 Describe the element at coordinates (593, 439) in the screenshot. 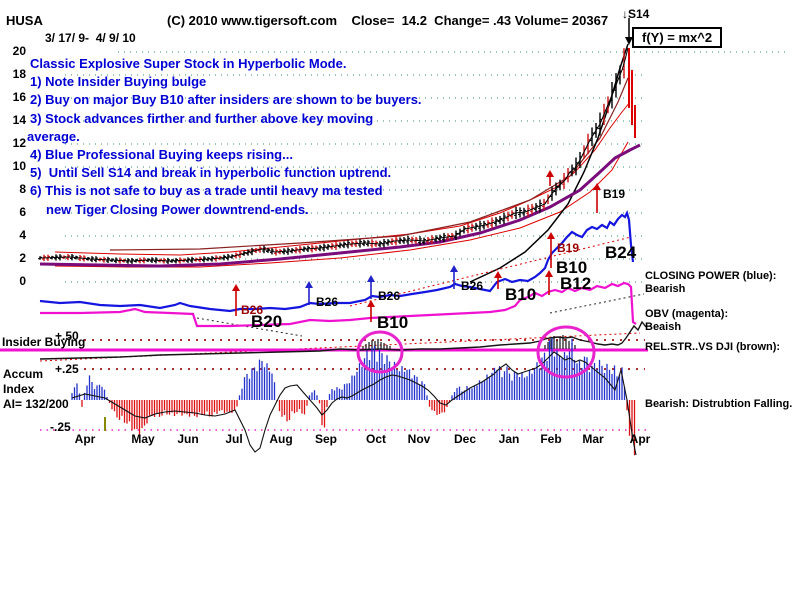

I see `x-tick-11-Mar: Mar` at that location.